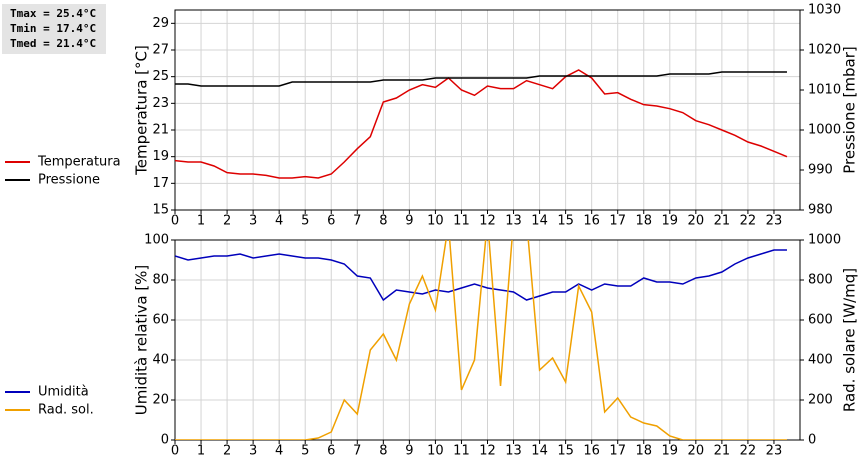 The image size is (860, 460). Describe the element at coordinates (850, 340) in the screenshot. I see `y2-axis-label: Rad. solare [W/mq]` at that location.